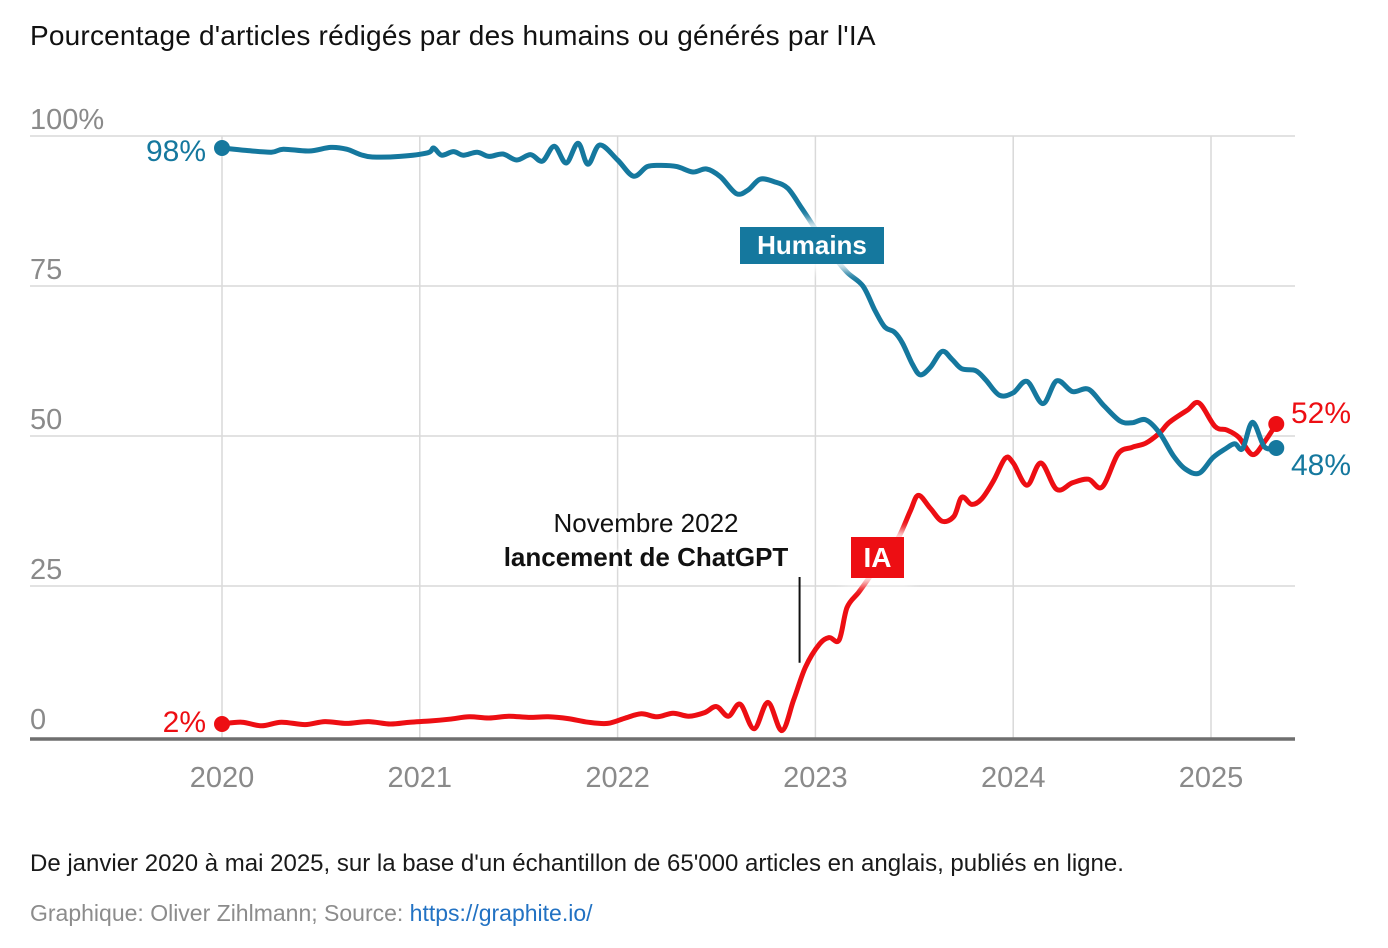 Image resolution: width=1388 pixels, height=948 pixels. Describe the element at coordinates (67, 120) in the screenshot. I see `y-axis-tick-label: 100%` at that location.